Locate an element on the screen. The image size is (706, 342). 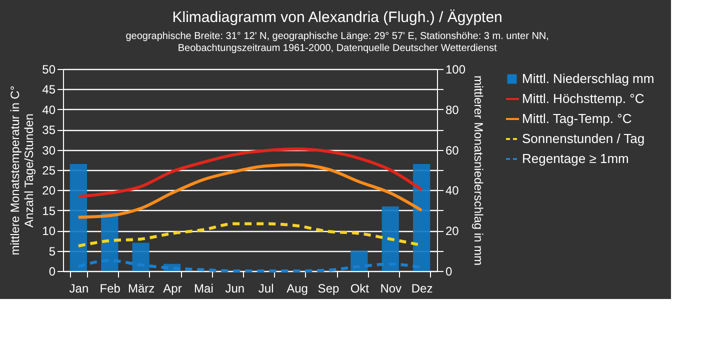
x-tick-label: Jan is located at coordinates (79, 289).